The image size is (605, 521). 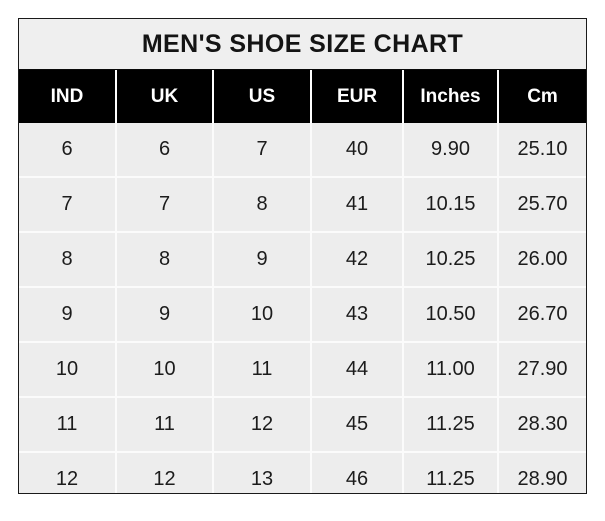 What do you see at coordinates (262, 370) in the screenshot?
I see `cell-us: 11` at bounding box center [262, 370].